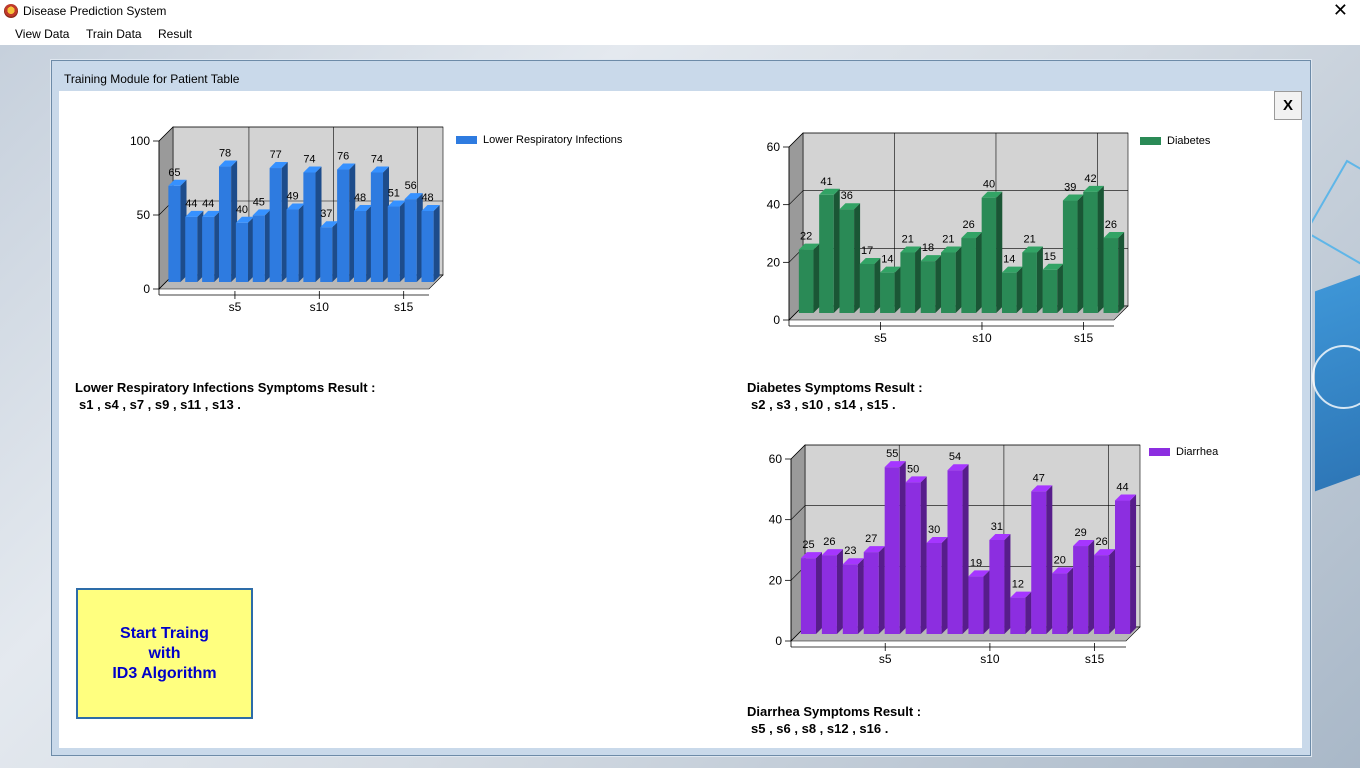 This screenshot has width=1360, height=768. I want to click on start-training-button: Start Traing with ID3 Algorithm, so click(164, 653).